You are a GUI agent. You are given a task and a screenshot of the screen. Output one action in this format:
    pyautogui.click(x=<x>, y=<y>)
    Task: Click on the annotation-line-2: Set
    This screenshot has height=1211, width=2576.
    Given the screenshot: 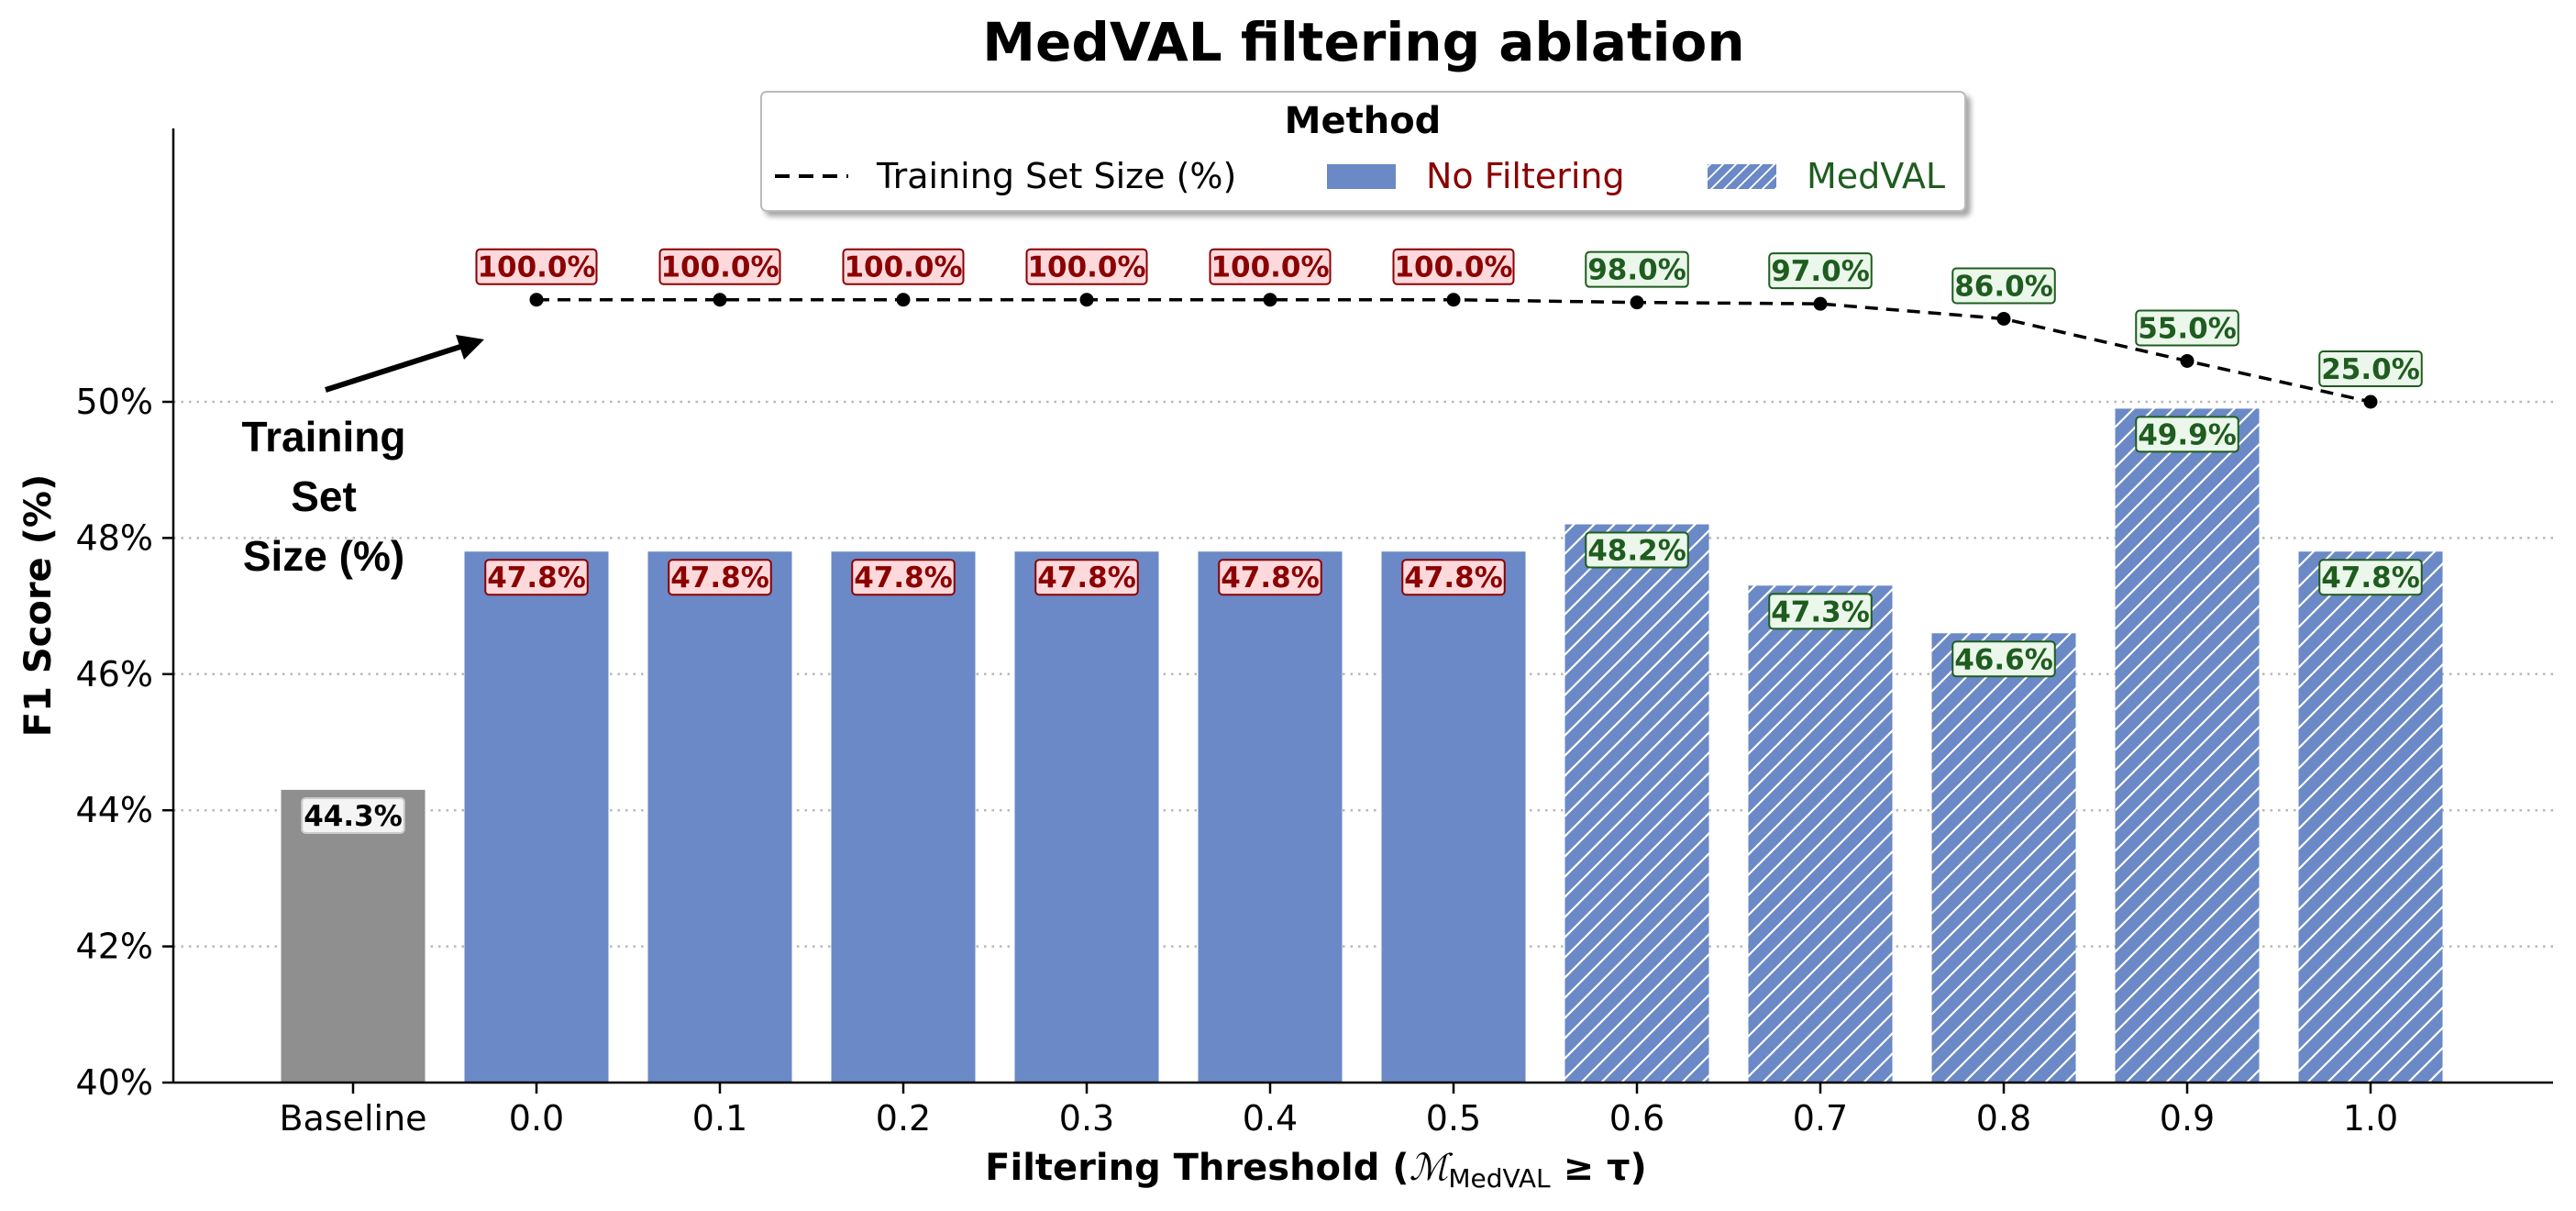 What is the action you would take?
    pyautogui.click(x=324, y=496)
    